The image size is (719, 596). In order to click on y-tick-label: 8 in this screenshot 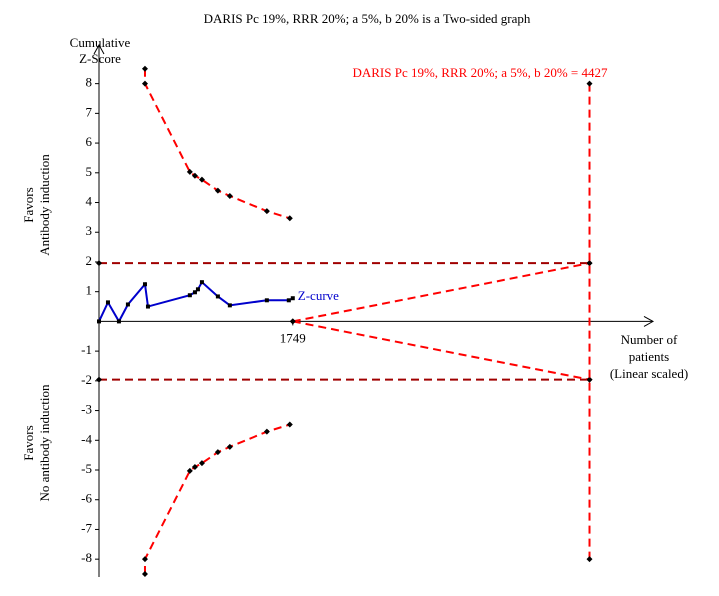, I will do `click(89, 82)`.